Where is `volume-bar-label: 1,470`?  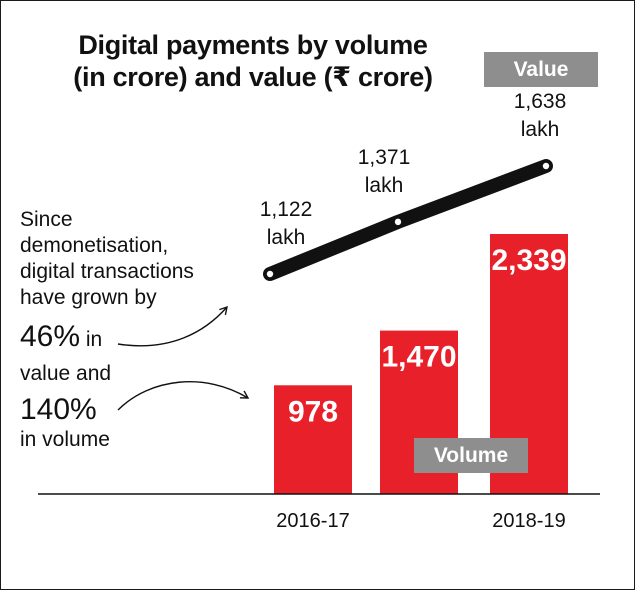
volume-bar-label: 1,470 is located at coordinates (418, 357).